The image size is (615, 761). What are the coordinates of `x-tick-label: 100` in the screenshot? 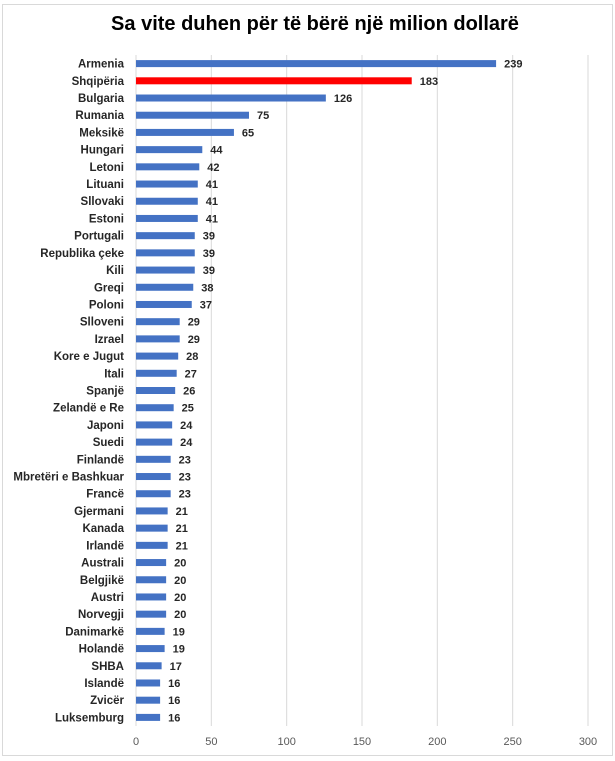 It's located at (286, 742).